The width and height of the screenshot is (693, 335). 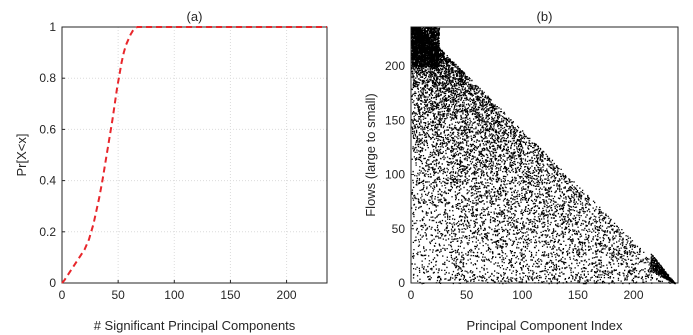 I want to click on chart-title: (a), so click(x=195, y=16).